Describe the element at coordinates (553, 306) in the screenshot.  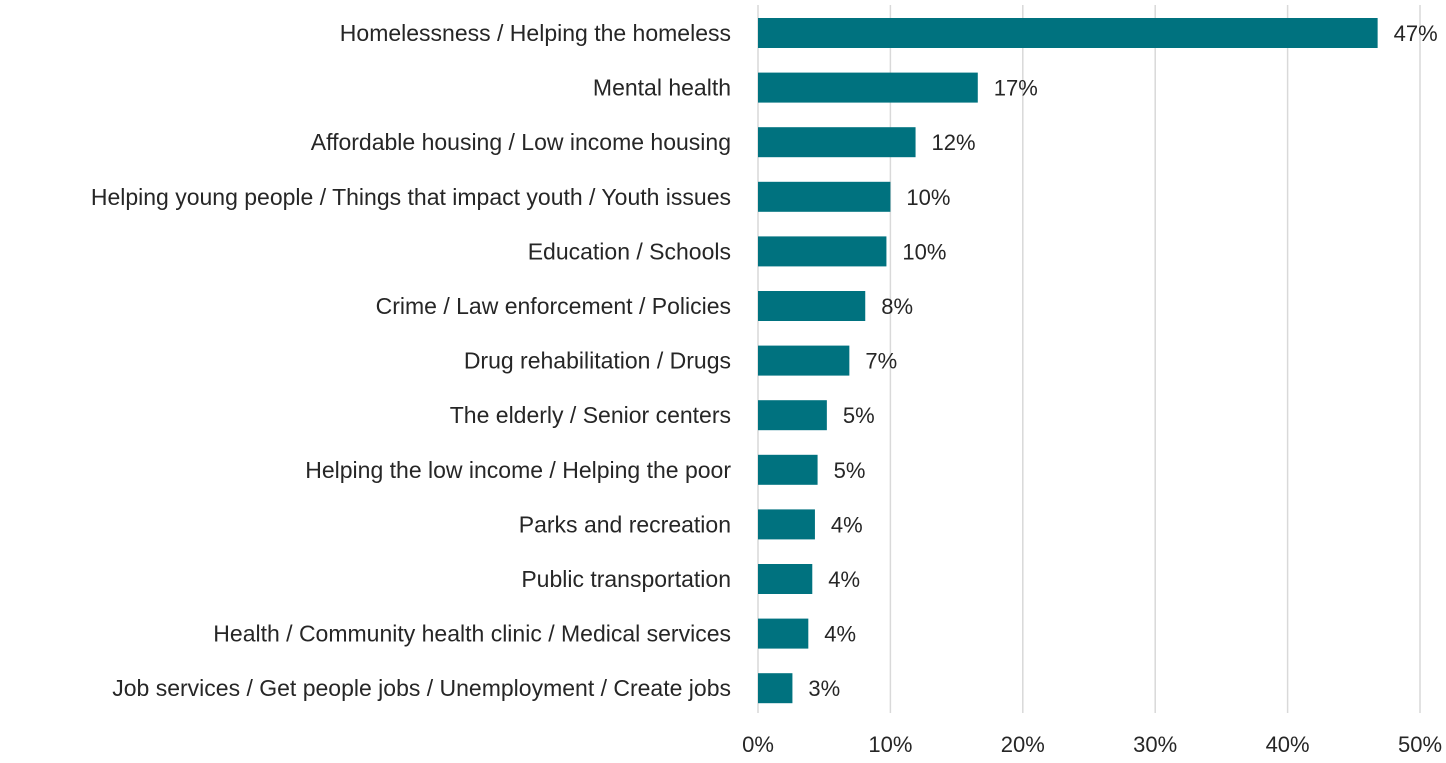
I see `category-label: Crime / Law enforcement / Policies` at that location.